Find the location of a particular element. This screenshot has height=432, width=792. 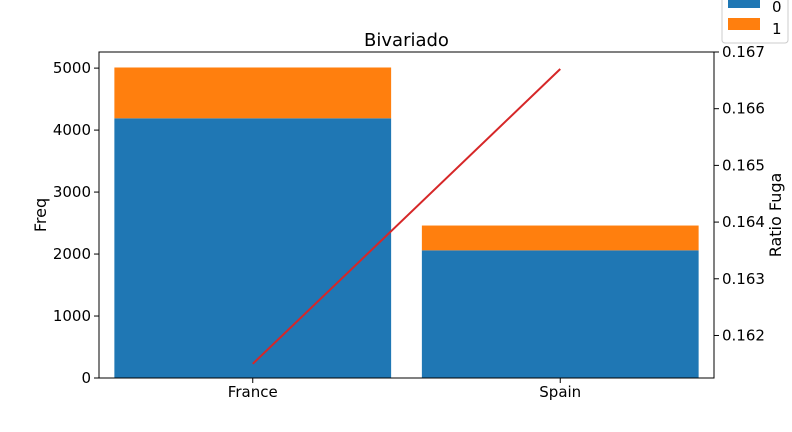

y2-tick-label: 0.167 is located at coordinates (743, 52).